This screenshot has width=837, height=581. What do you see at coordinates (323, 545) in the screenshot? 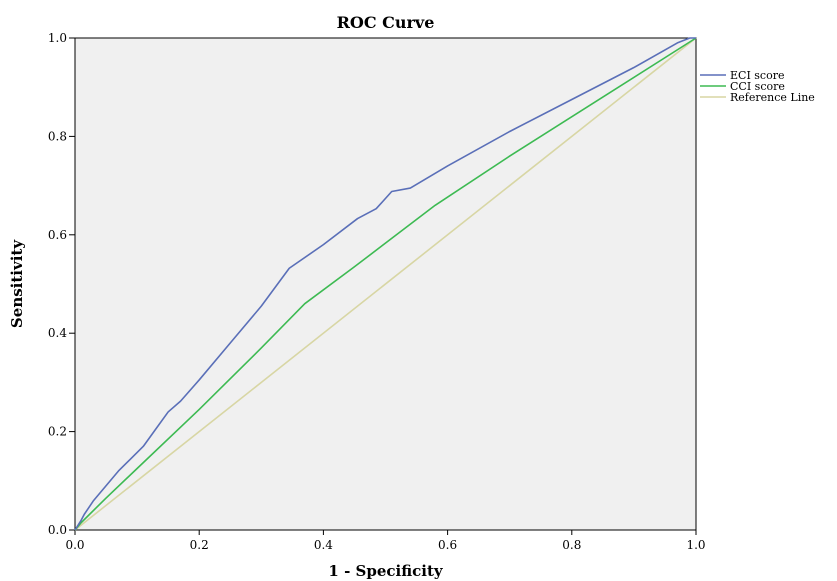
I see `x-tick-label: 0.4` at bounding box center [323, 545].